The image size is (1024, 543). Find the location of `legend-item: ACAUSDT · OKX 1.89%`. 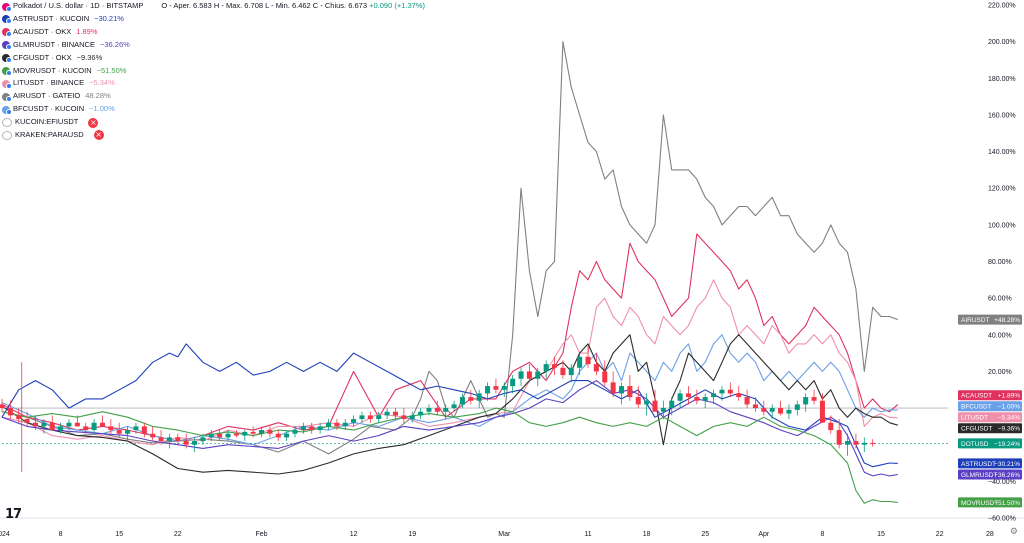

legend-item: ACAUSDT · OKX 1.89% is located at coordinates (213, 32).